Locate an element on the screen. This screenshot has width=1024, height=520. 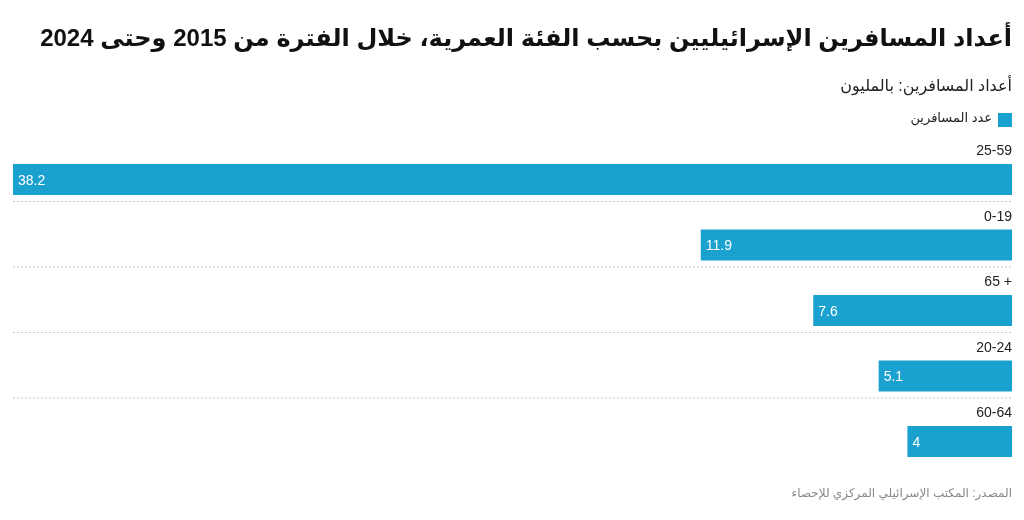
subtitle: أعداد المسافرين: بالمليون is located at coordinates (926, 85).